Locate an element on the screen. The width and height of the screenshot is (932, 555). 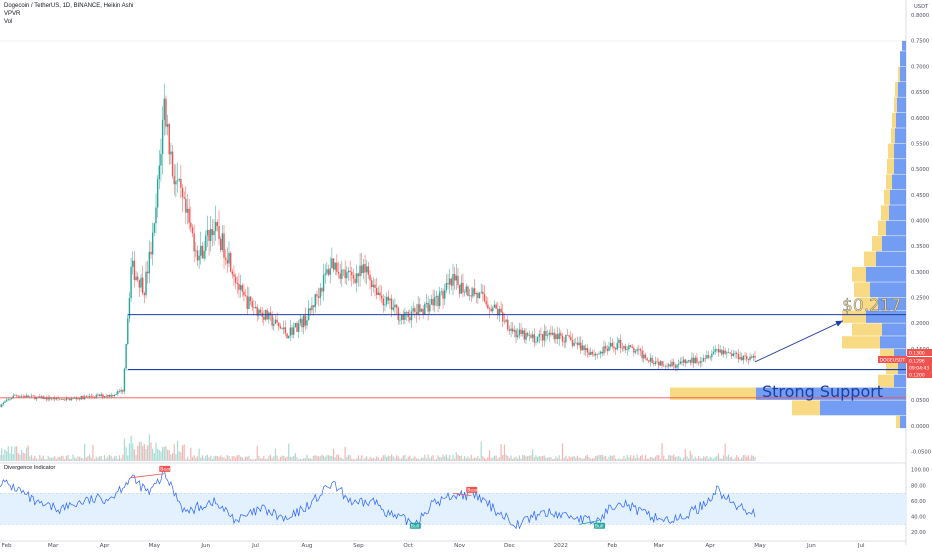
support-label: Strong Support is located at coordinates (822, 391).